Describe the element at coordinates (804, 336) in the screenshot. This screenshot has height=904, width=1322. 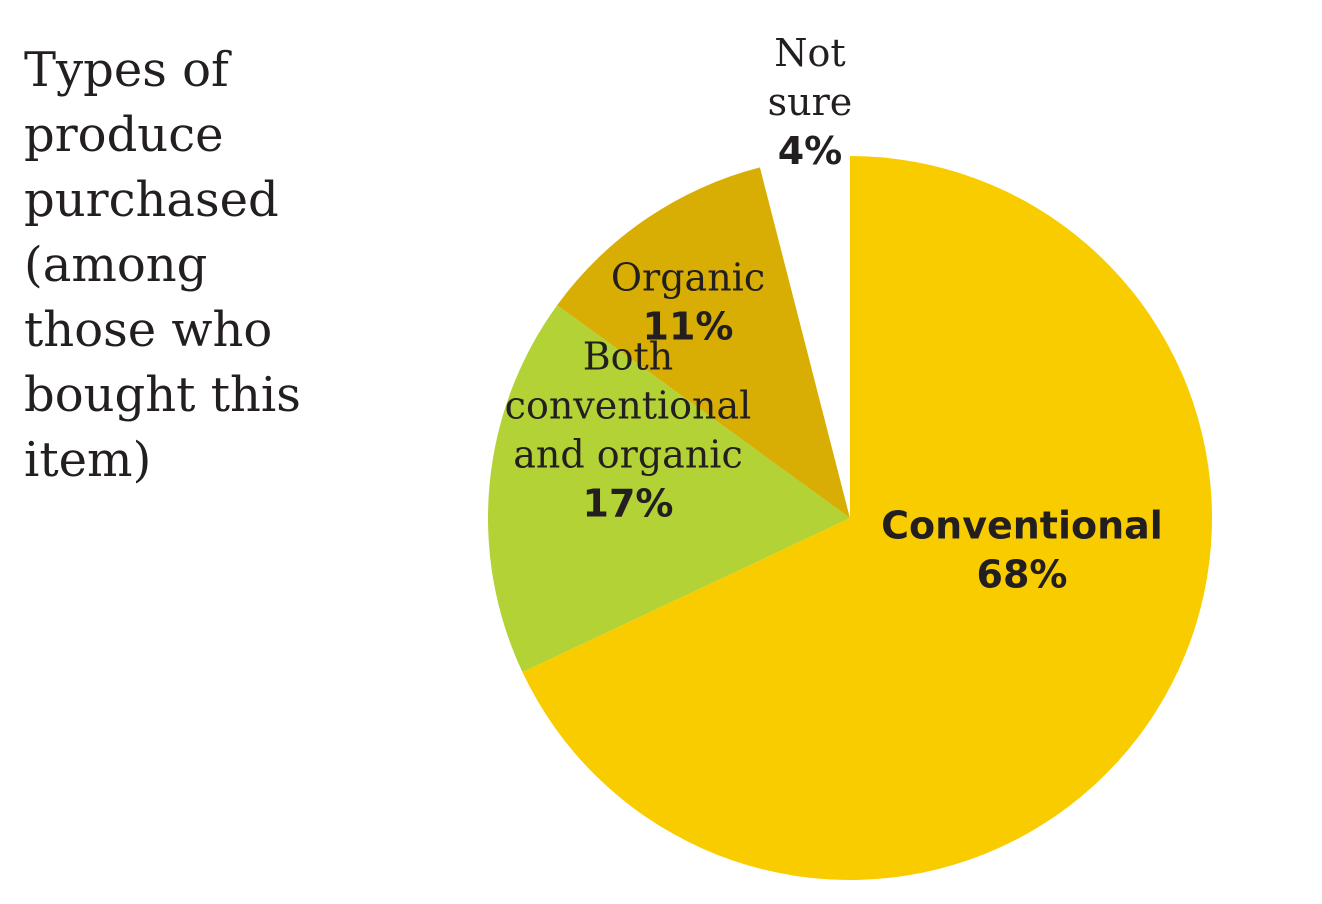
I see `pie-slice-not-sure` at that location.